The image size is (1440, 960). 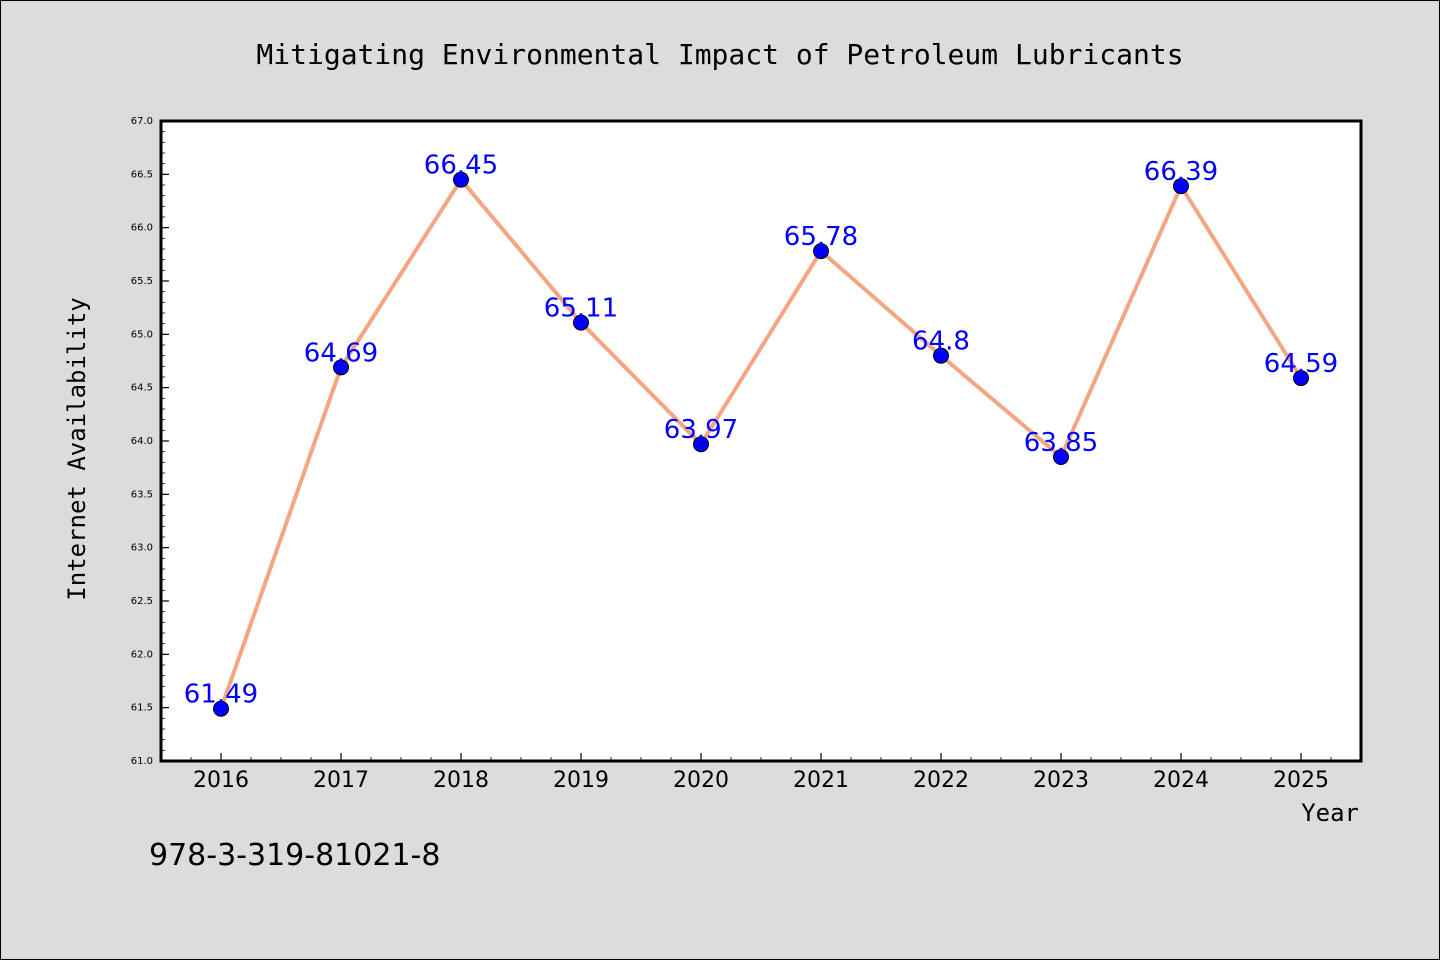 What do you see at coordinates (581, 780) in the screenshot?
I see `x-tick-label: 2019` at bounding box center [581, 780].